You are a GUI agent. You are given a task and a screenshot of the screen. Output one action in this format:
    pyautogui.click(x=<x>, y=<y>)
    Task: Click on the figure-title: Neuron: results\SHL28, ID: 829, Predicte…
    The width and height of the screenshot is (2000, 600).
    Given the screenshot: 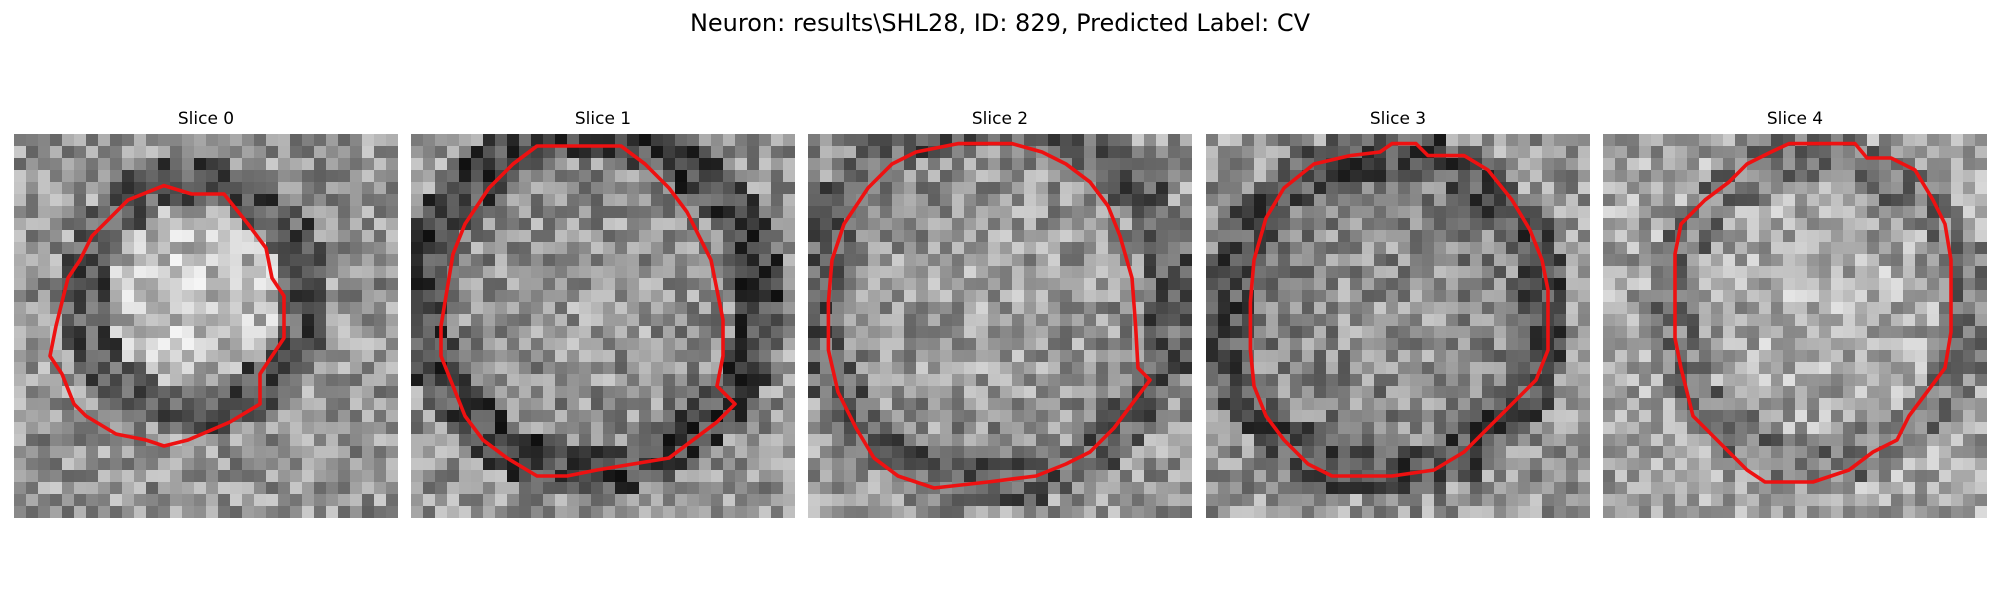 What is the action you would take?
    pyautogui.click(x=1000, y=23)
    